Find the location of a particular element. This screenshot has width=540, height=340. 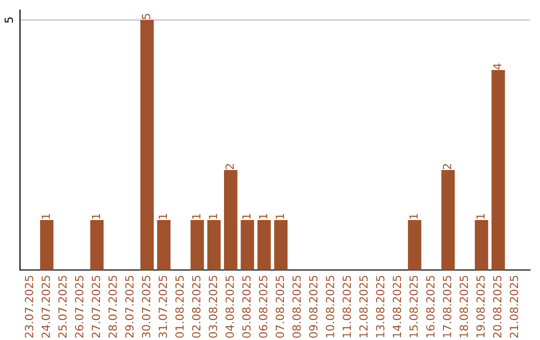

x-tick-label: 07.08.2025 is located at coordinates (280, 307).